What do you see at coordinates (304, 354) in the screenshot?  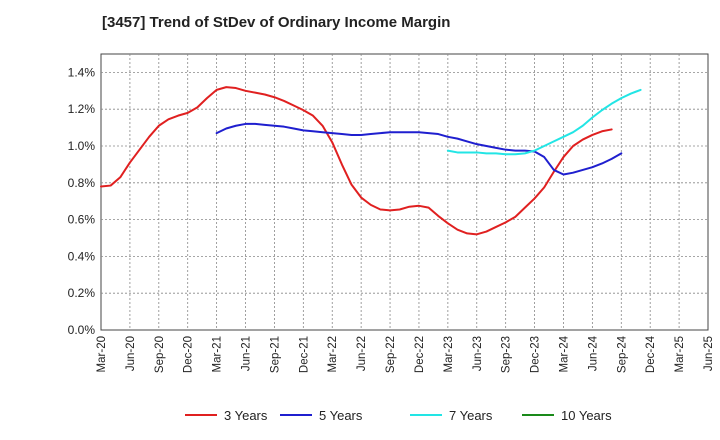 I see `x-tick-label: Dec-21` at bounding box center [304, 354].